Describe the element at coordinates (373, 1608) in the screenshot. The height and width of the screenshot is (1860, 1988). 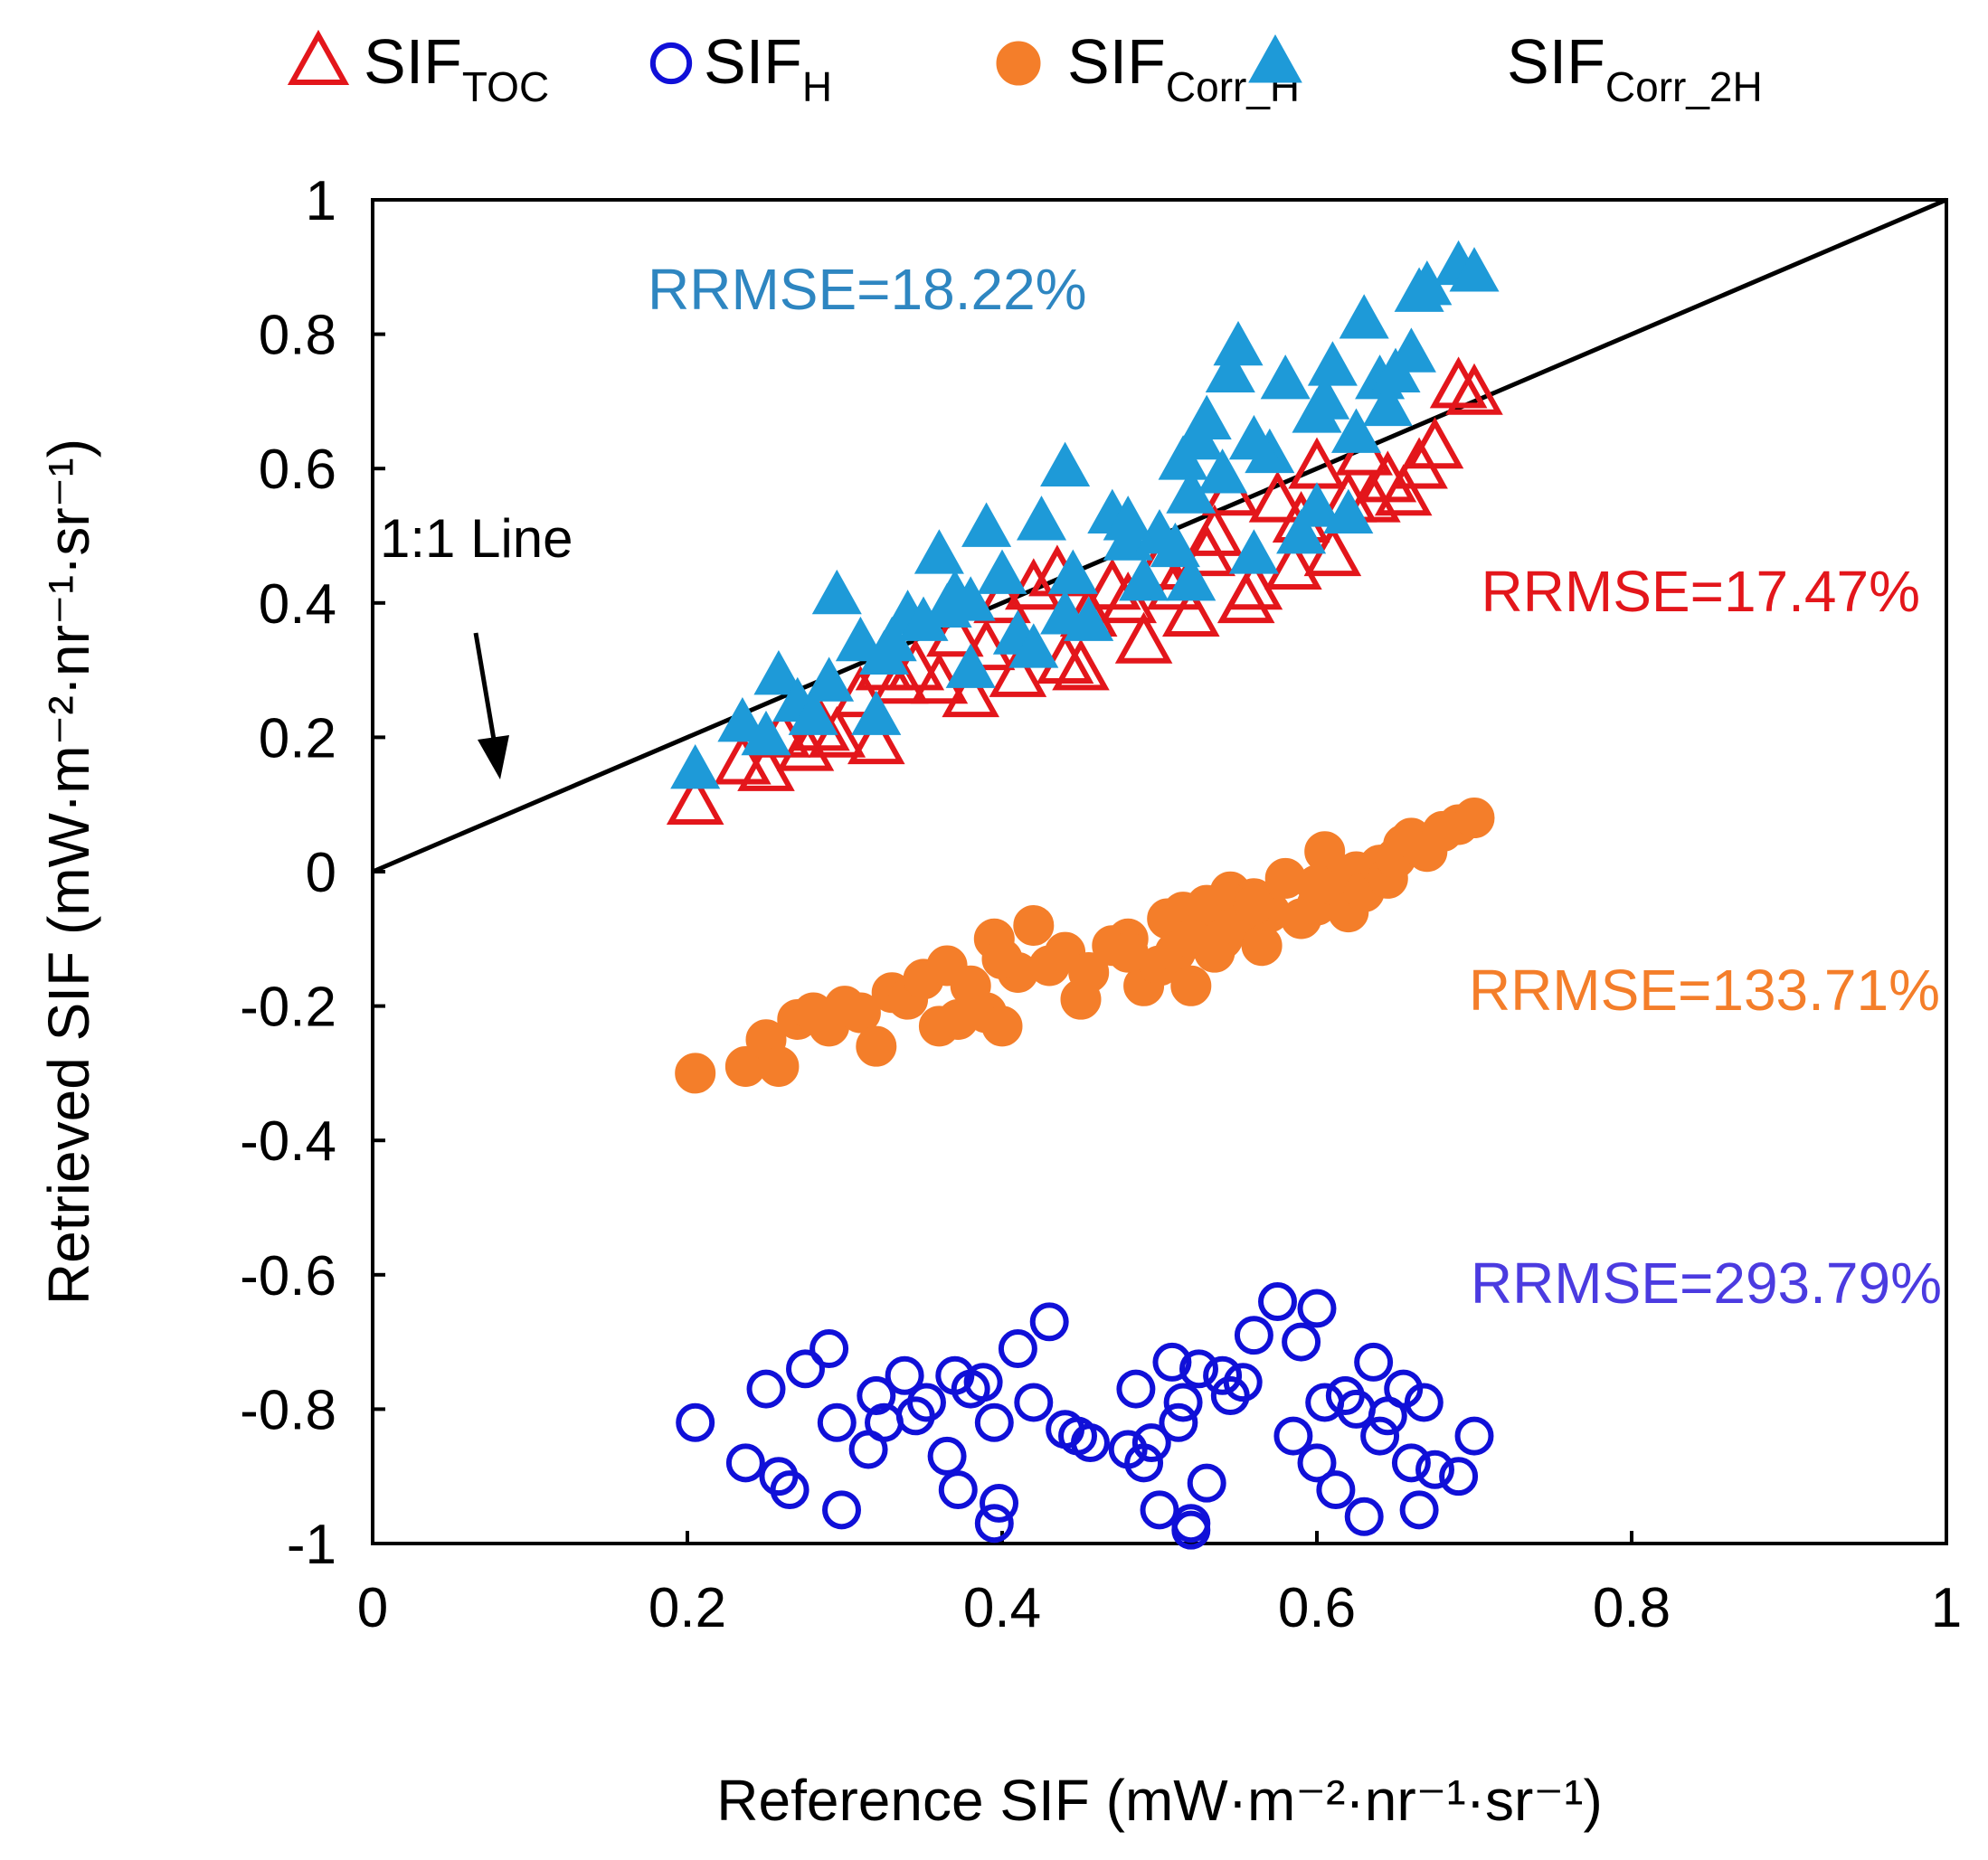
I see `x-tick-label: 0` at that location.